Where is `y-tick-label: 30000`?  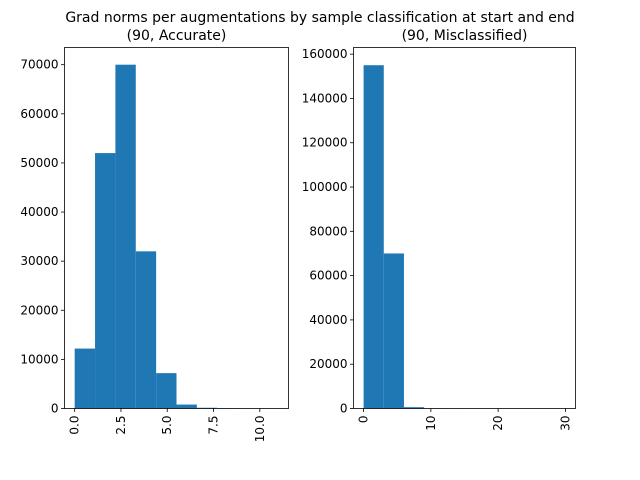 y-tick-label: 30000 is located at coordinates (39, 261).